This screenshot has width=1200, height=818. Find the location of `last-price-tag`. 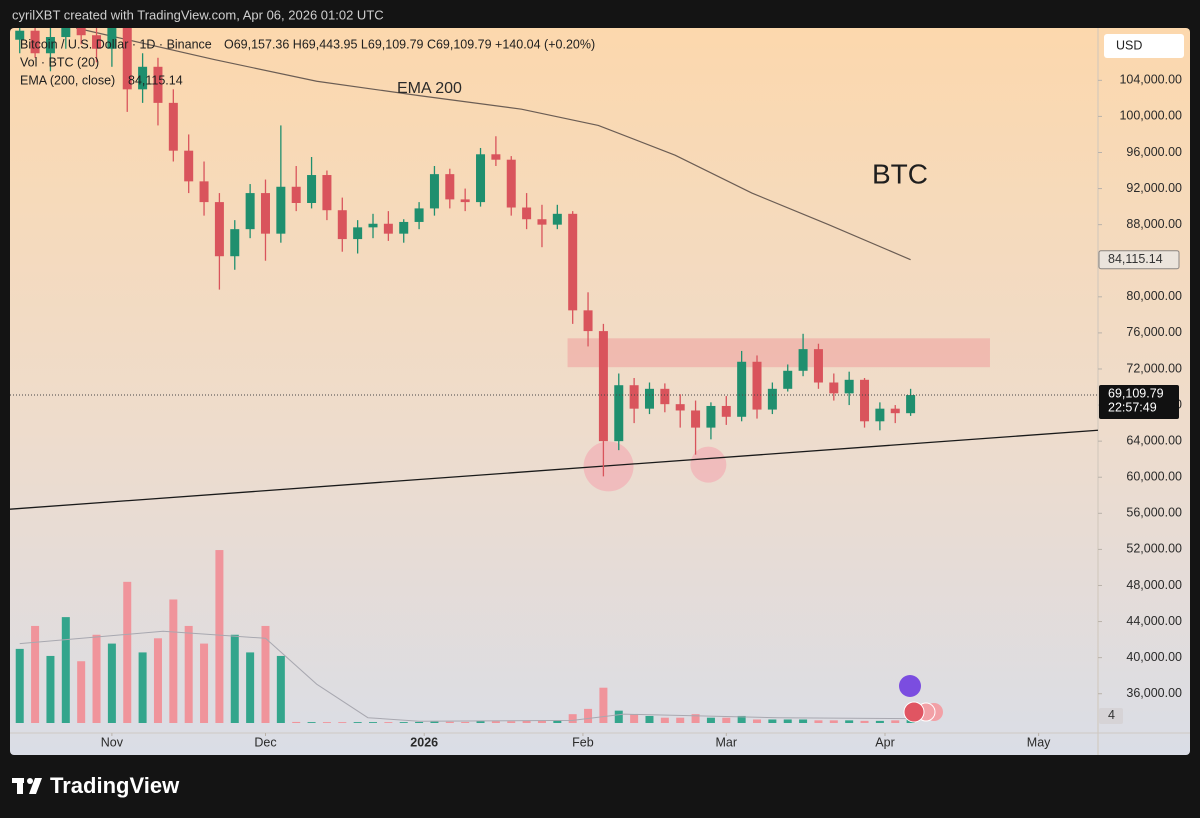

last-price-tag is located at coordinates (1139, 402).